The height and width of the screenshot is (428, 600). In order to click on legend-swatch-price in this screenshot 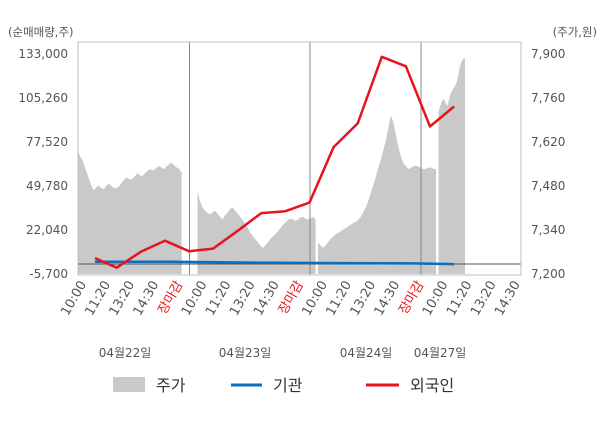, I will do `click(129, 384)`.